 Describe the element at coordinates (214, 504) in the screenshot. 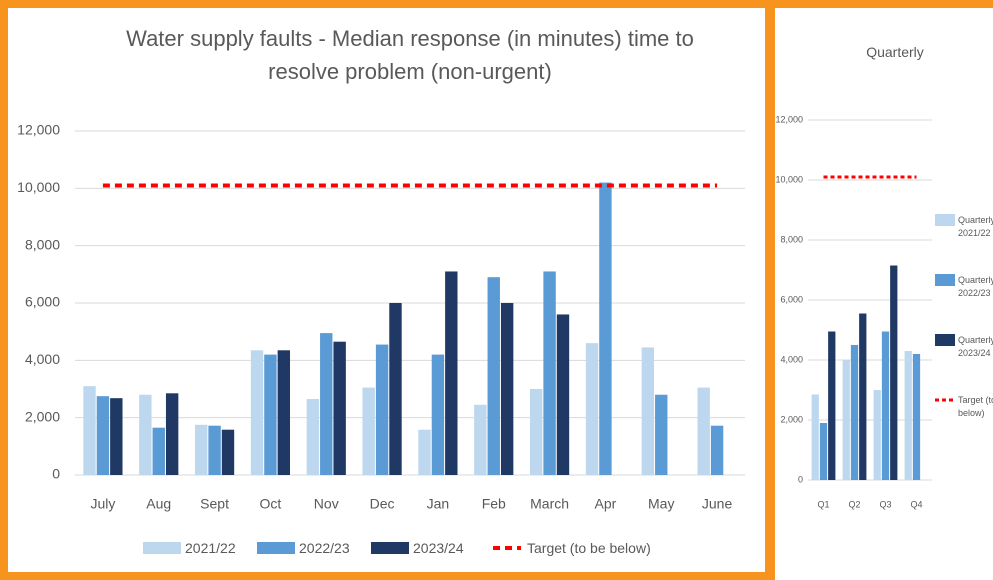

I see `x-tick-label: Sept` at that location.